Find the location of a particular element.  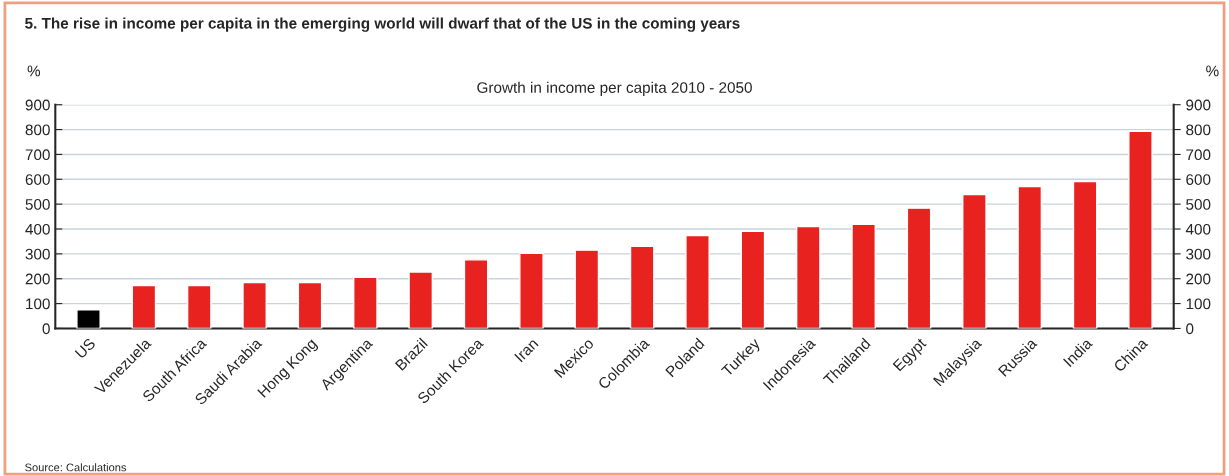

y2-tick-label: 400 is located at coordinates (1198, 229).